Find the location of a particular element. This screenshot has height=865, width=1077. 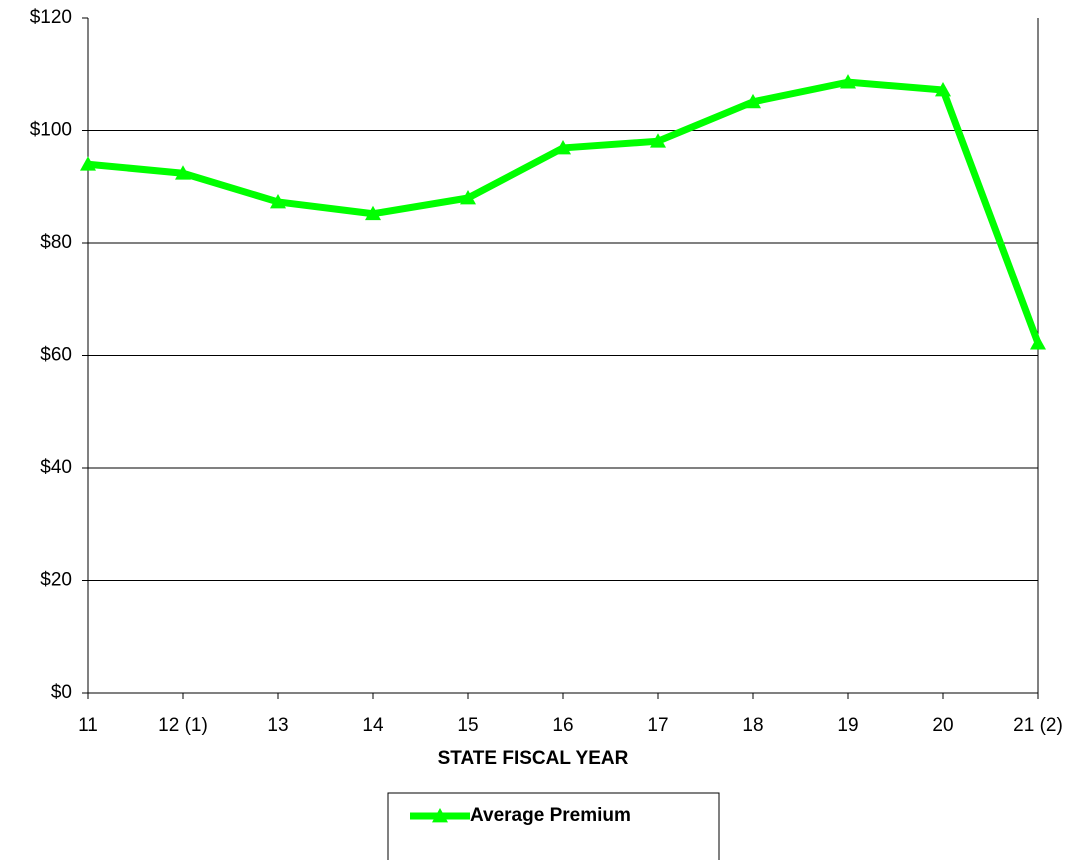

y-tick-label: $80 is located at coordinates (56, 242).